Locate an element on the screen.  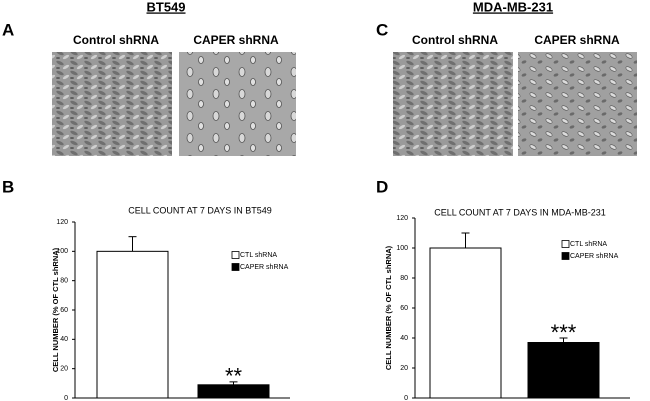
panel-letter: C is located at coordinates (382, 29).